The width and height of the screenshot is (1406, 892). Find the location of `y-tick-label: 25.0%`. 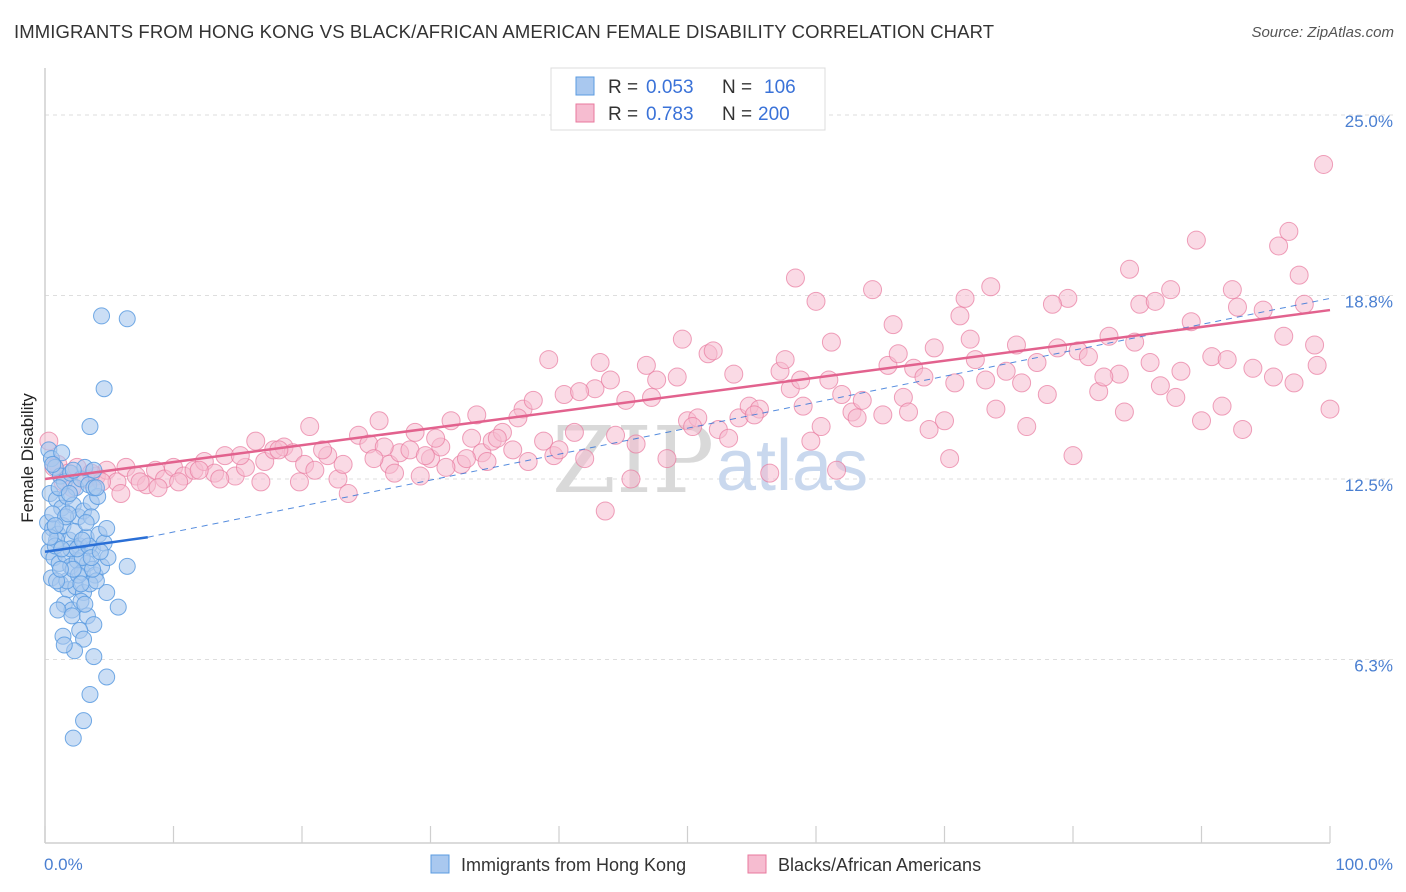

y-tick-label: 25.0% is located at coordinates (1369, 121).